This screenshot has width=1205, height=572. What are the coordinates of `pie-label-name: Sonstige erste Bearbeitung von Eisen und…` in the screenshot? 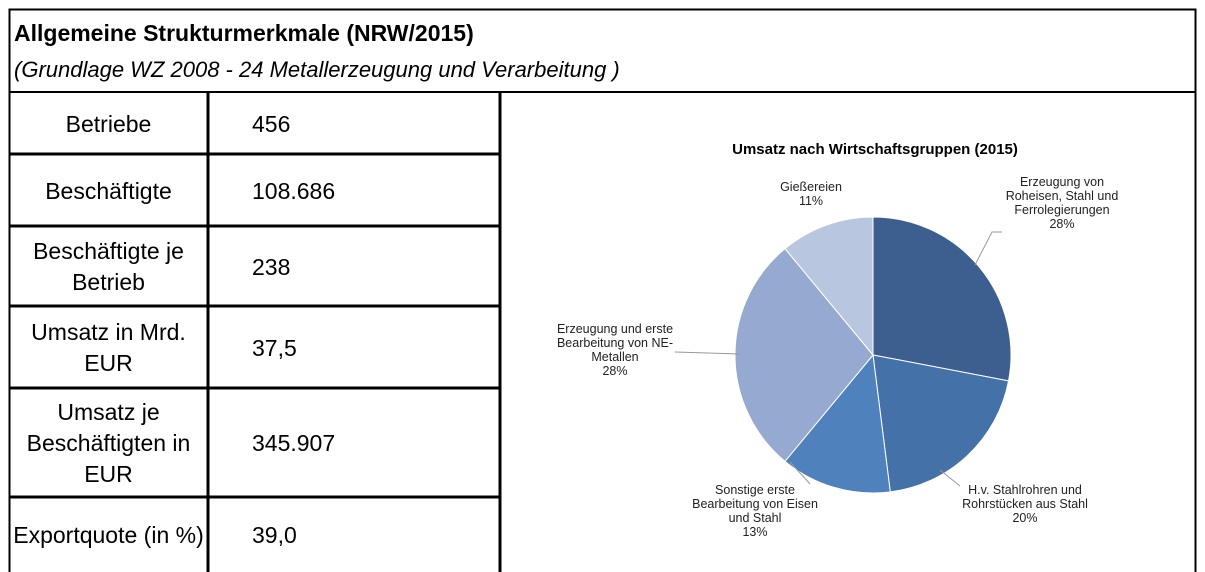 It's located at (755, 504).